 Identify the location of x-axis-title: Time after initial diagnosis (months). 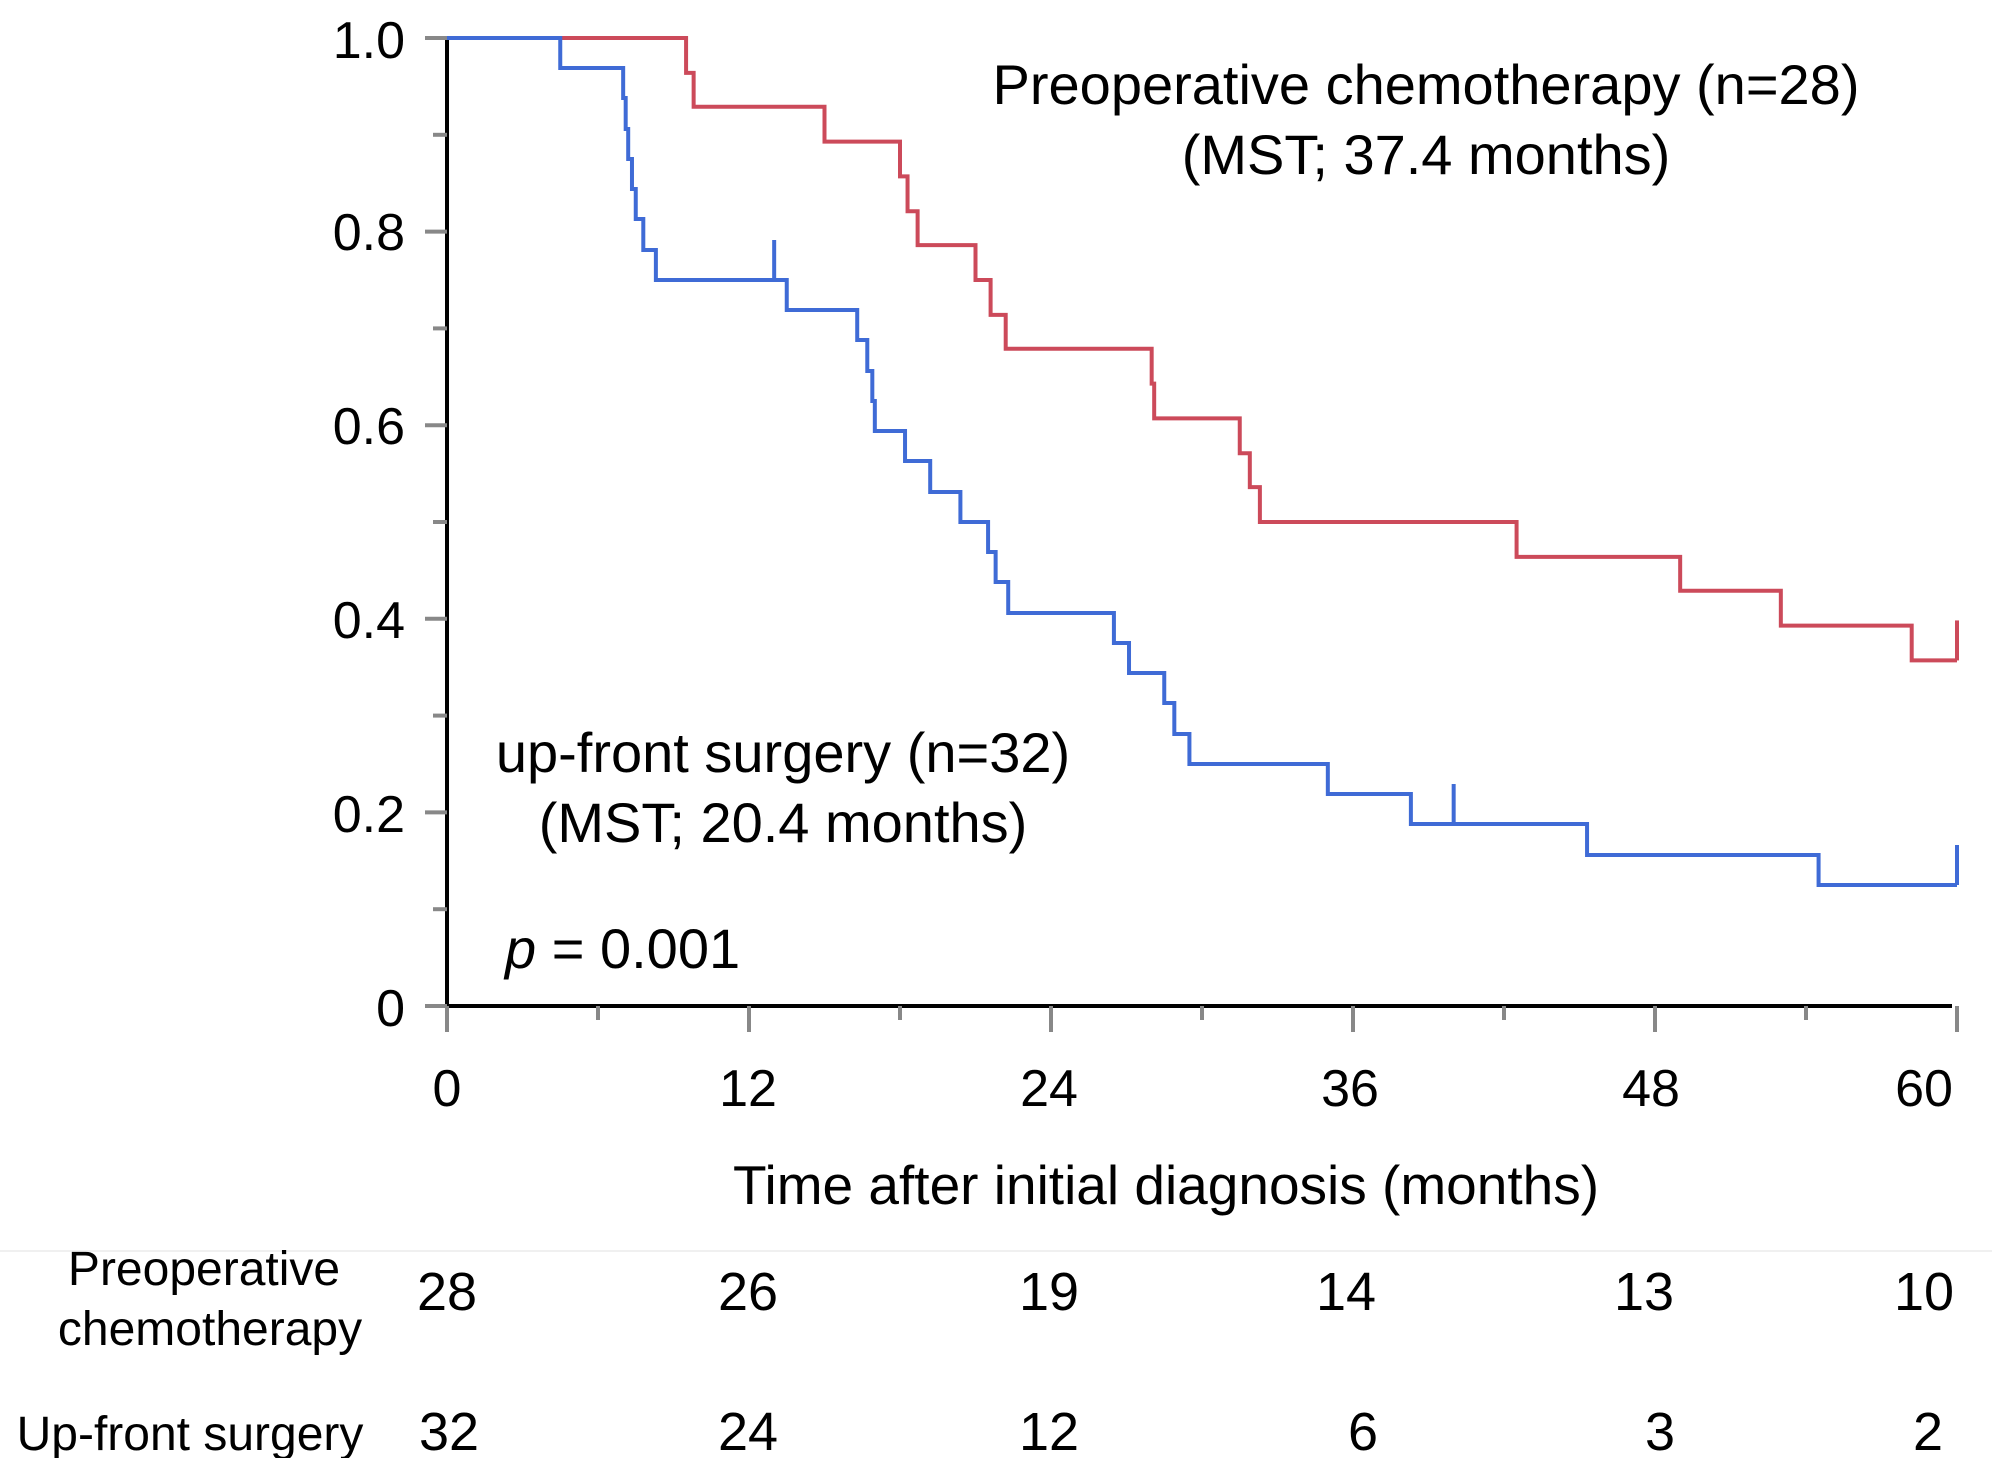
(1166, 1185).